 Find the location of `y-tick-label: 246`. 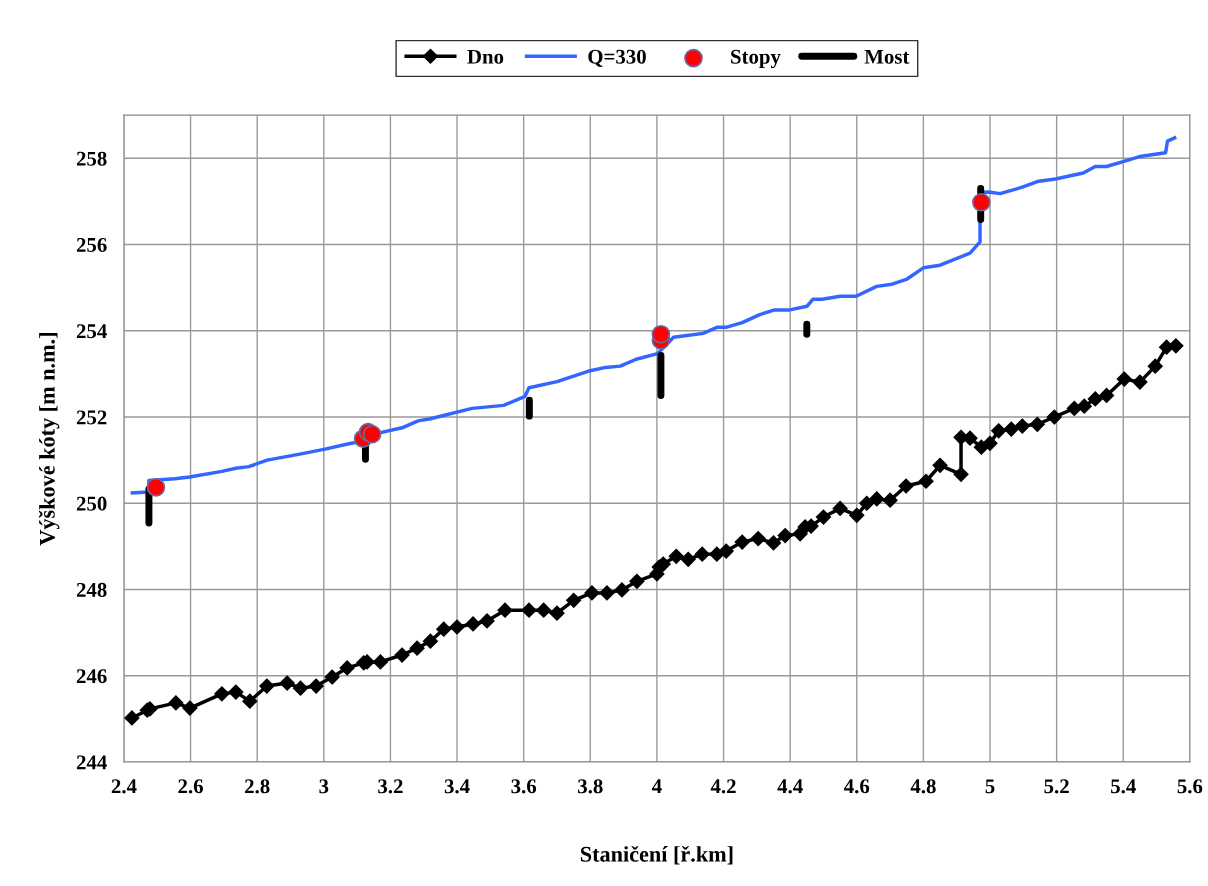

y-tick-label: 246 is located at coordinates (91, 676).